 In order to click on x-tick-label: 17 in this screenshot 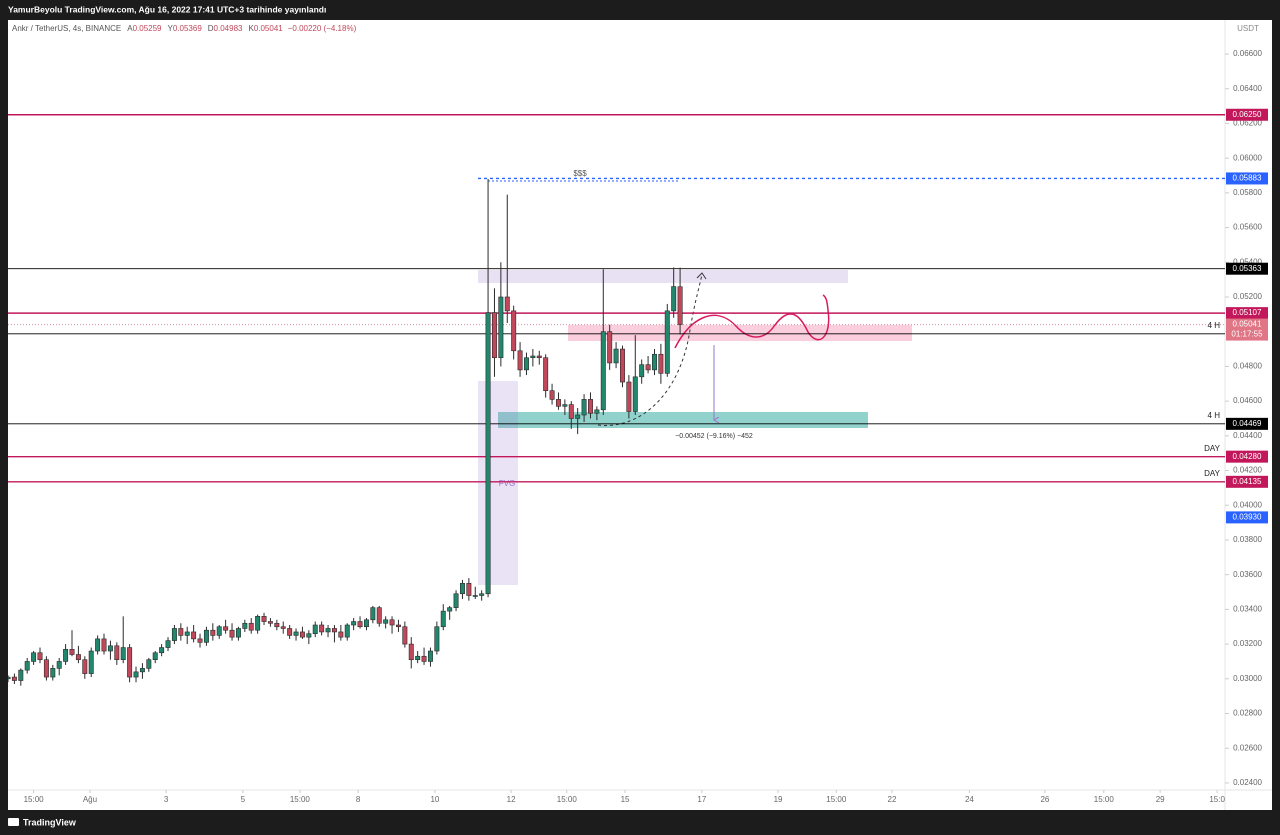, I will do `click(701, 799)`.